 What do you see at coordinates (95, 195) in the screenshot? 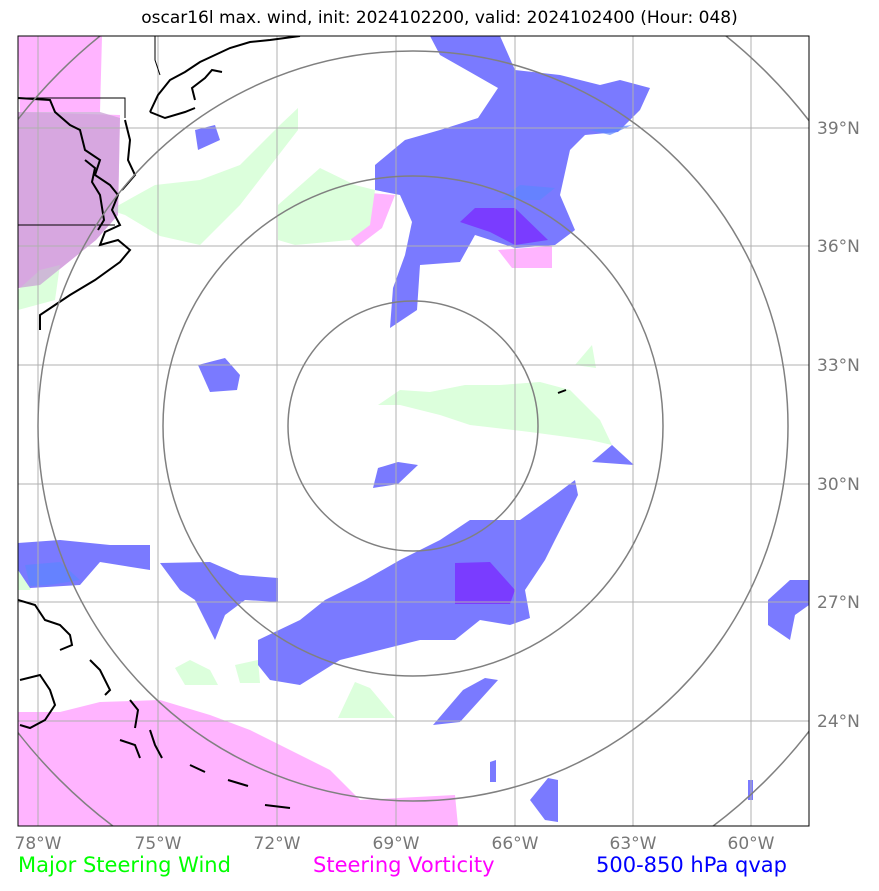
I see `coastline-chesapeake` at bounding box center [95, 195].